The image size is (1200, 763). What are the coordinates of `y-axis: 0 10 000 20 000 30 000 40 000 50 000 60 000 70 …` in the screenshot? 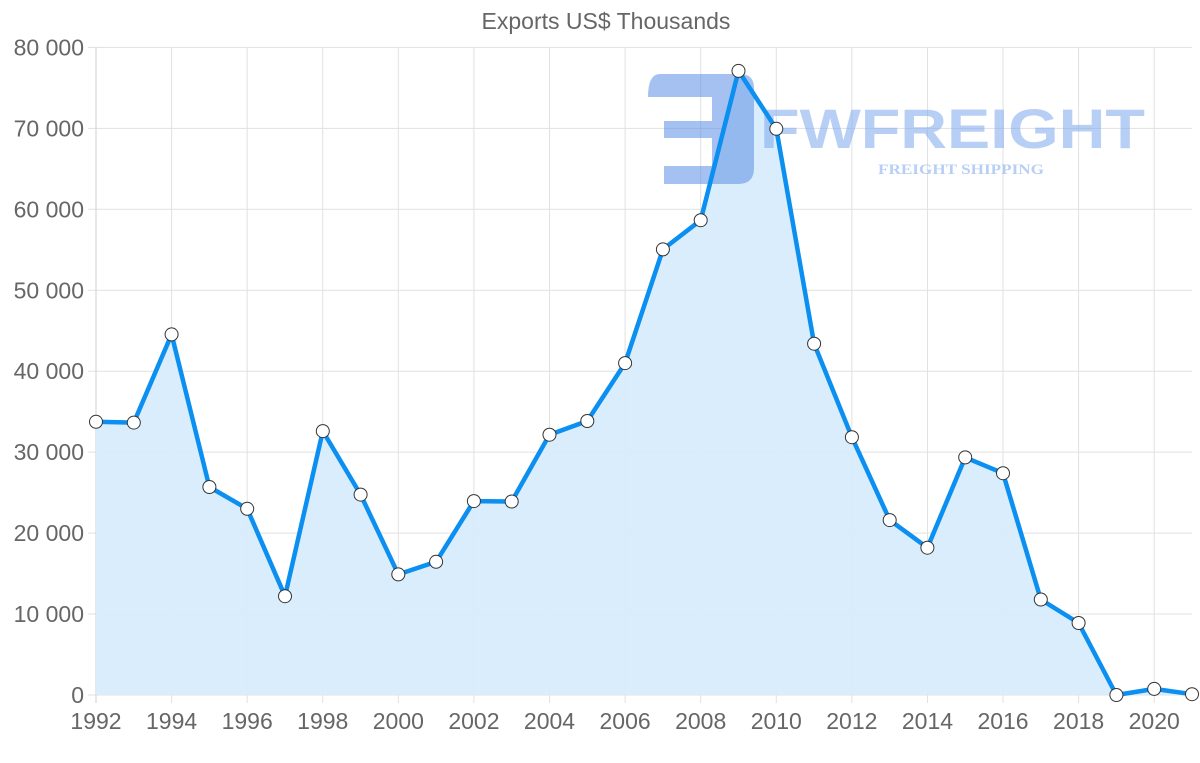 It's located at (49, 371).